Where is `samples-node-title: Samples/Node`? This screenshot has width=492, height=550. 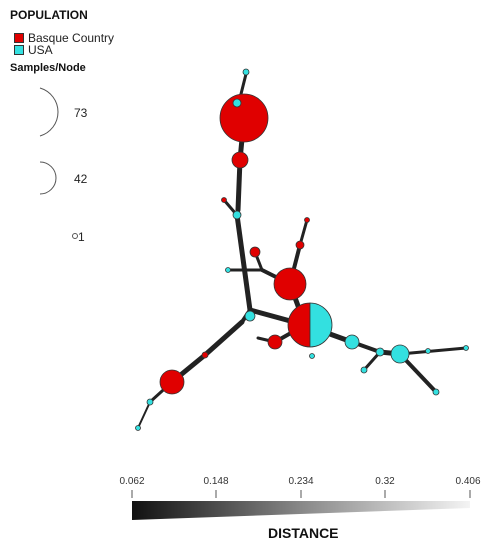
samples-node-title: Samples/Node is located at coordinates (48, 68).